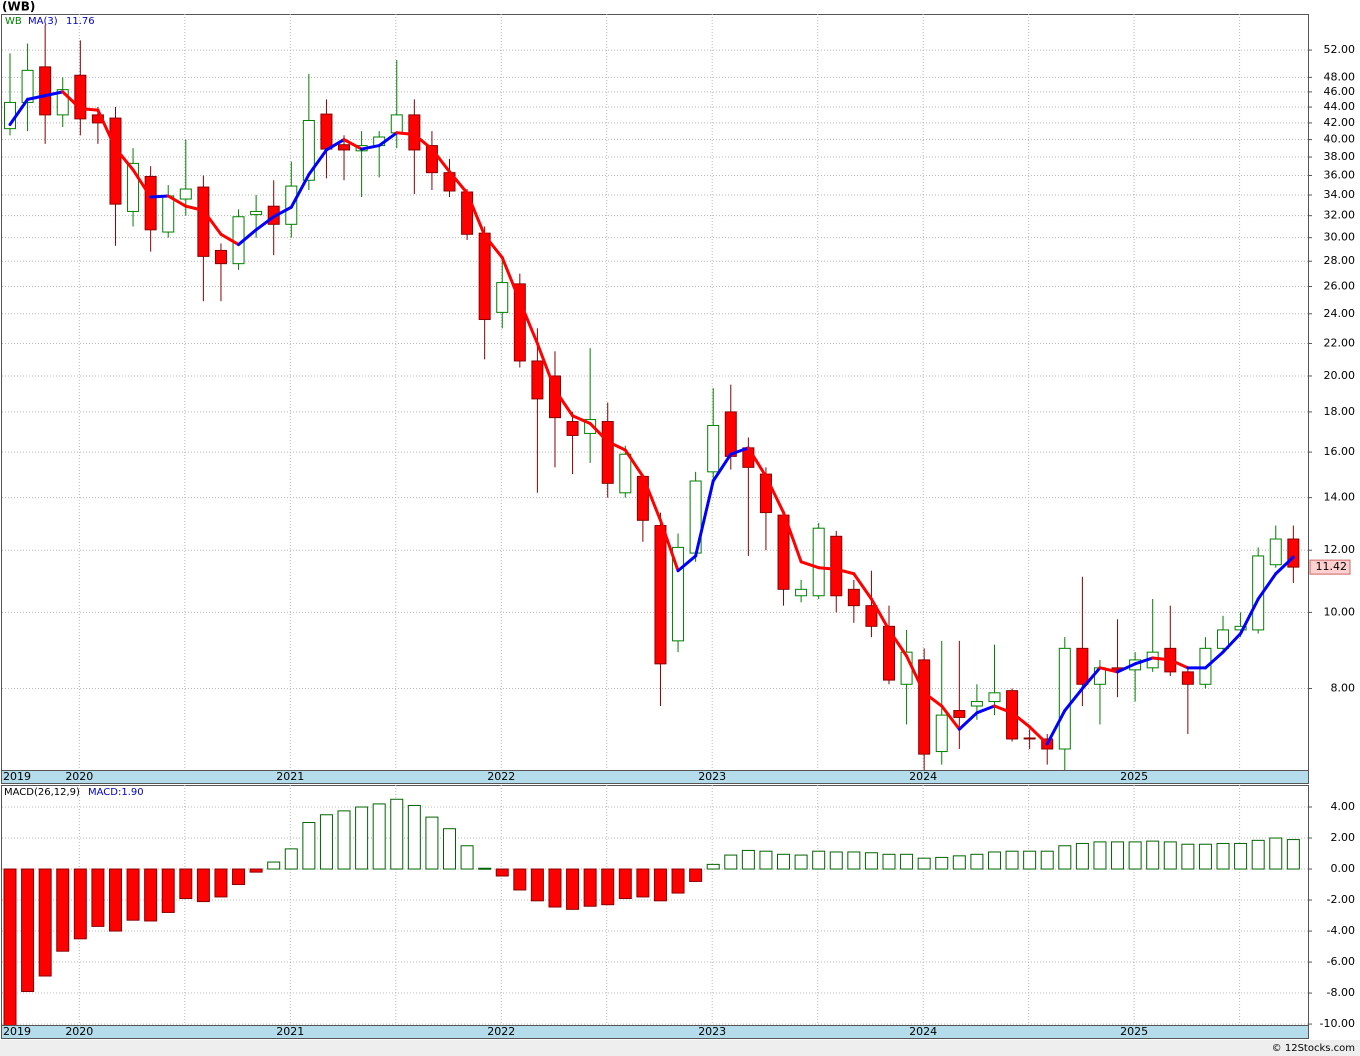  What do you see at coordinates (290, 776) in the screenshot?
I see `x-tick-label: 2021` at bounding box center [290, 776].